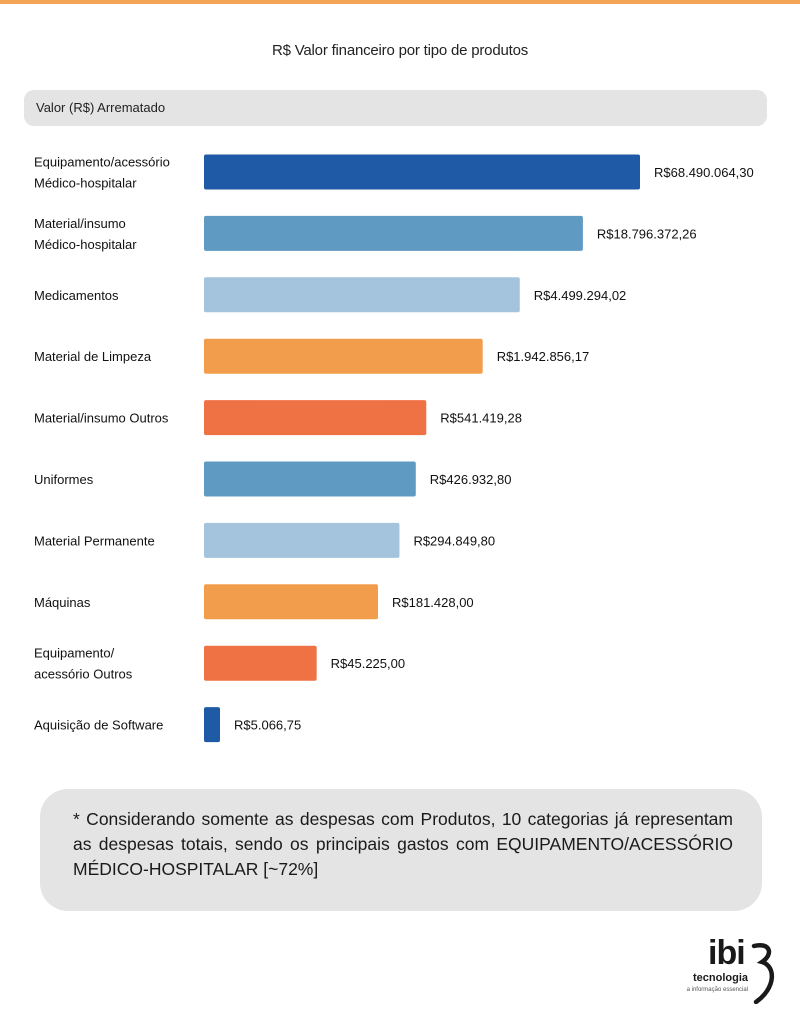 Image resolution: width=800 pixels, height=1024 pixels. What do you see at coordinates (727, 953) in the screenshot?
I see `logo-word: ibi` at bounding box center [727, 953].